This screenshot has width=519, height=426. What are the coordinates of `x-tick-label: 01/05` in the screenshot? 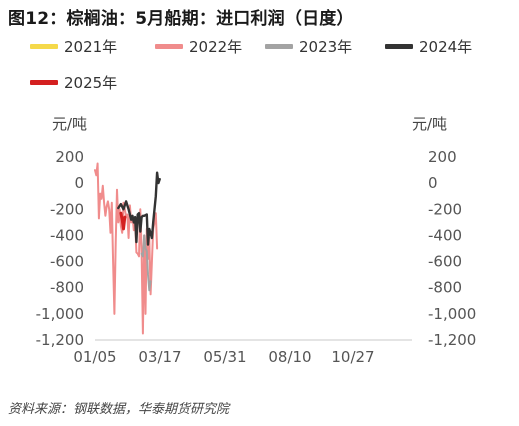 It's located at (94, 357).